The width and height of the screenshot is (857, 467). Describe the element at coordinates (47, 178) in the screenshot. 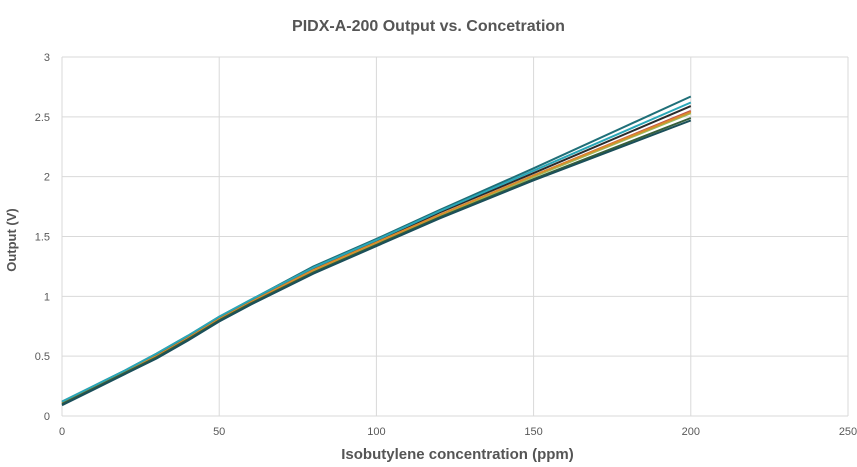

I see `y-tick-label: 2` at that location.